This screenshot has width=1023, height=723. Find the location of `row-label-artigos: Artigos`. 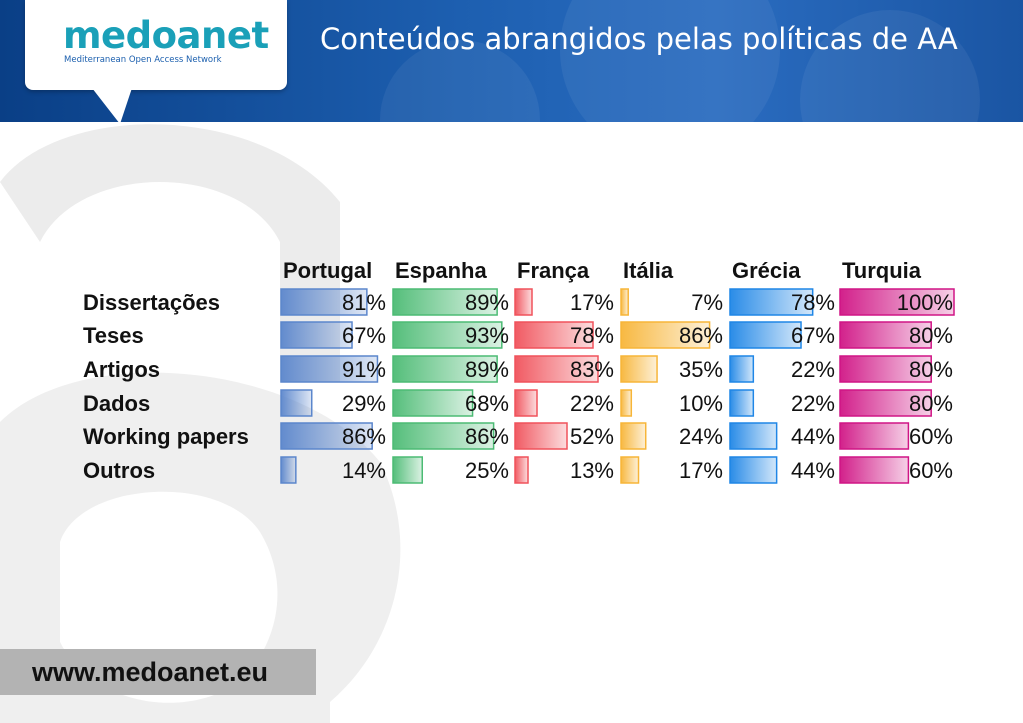

row-label-artigos: Artigos is located at coordinates (121, 369).